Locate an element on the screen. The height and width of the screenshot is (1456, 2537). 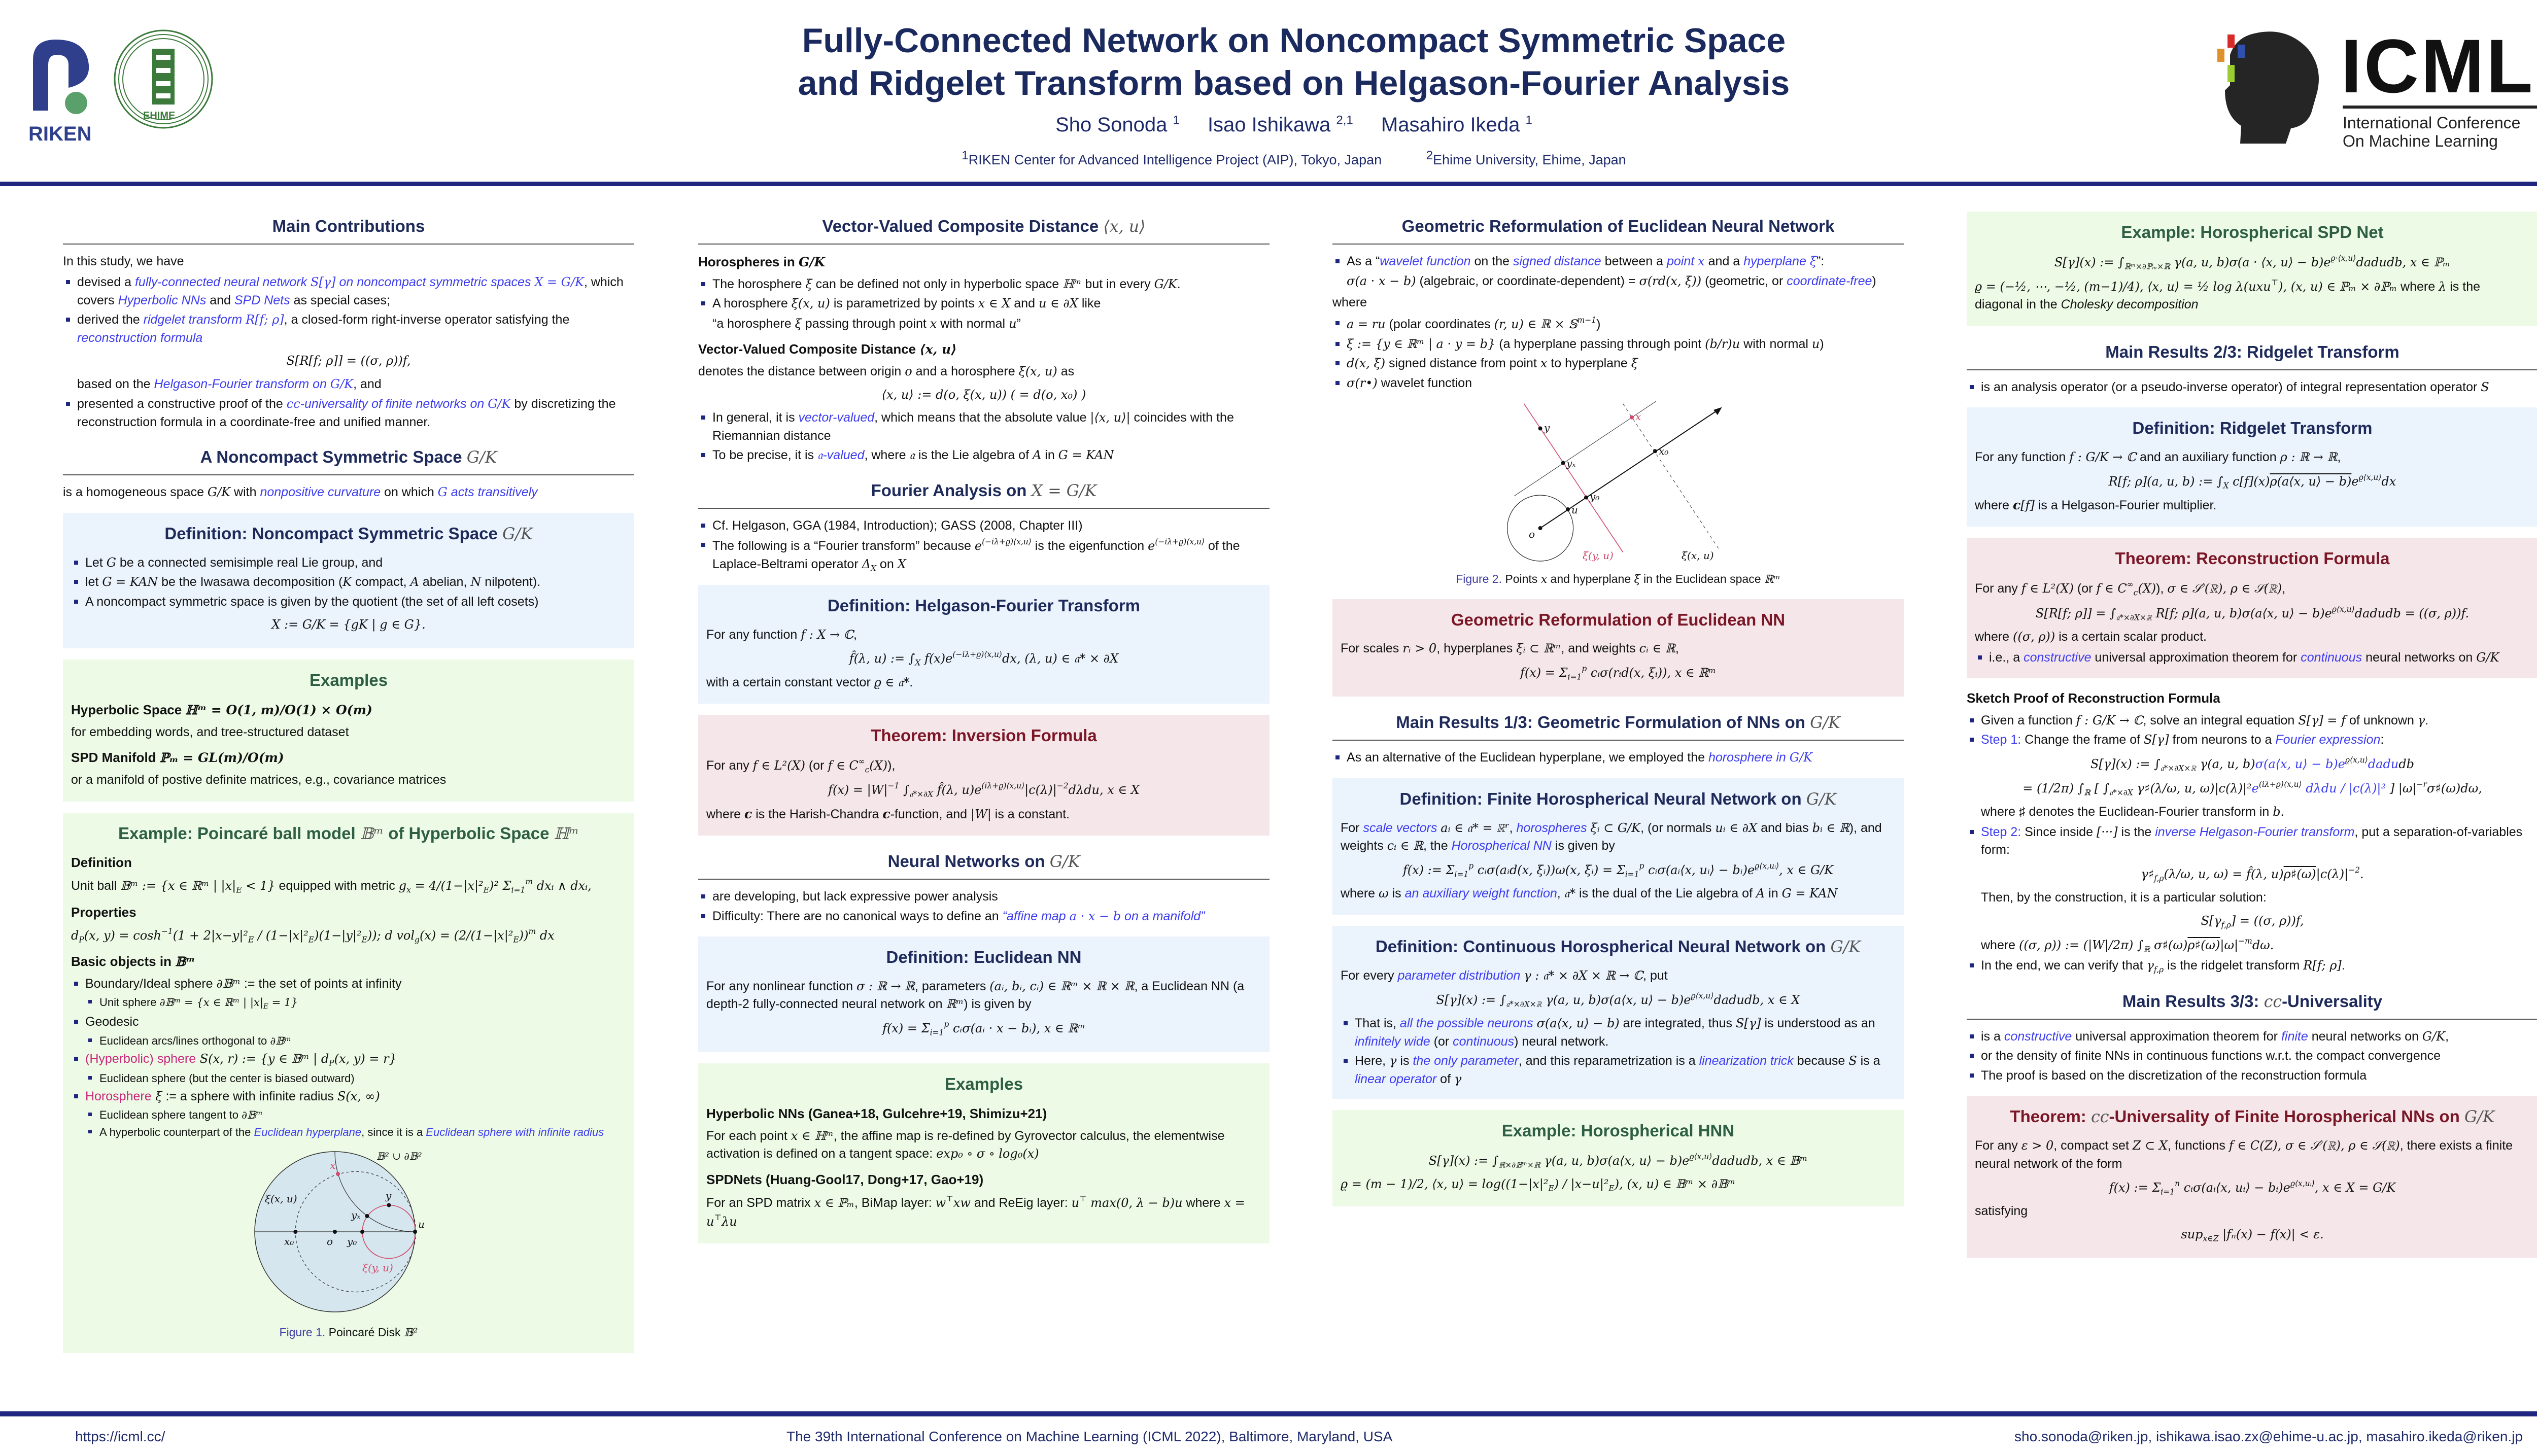
math-text: c[f](x) is located at coordinates (2249, 482).